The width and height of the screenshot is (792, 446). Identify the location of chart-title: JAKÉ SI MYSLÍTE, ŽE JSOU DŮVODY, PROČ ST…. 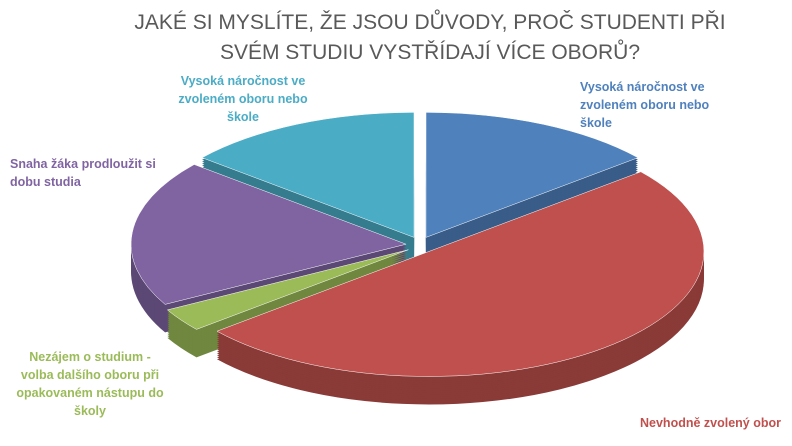
(430, 37).